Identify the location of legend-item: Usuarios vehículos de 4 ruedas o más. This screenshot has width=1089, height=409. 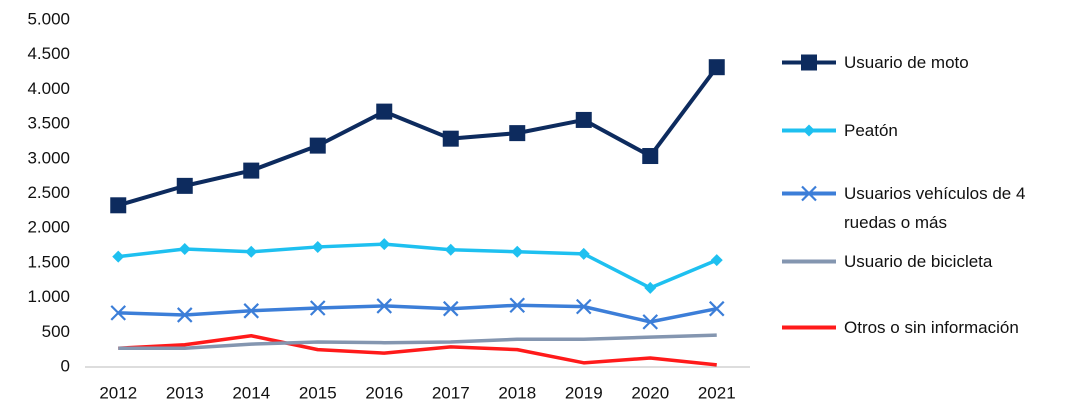
(930, 208).